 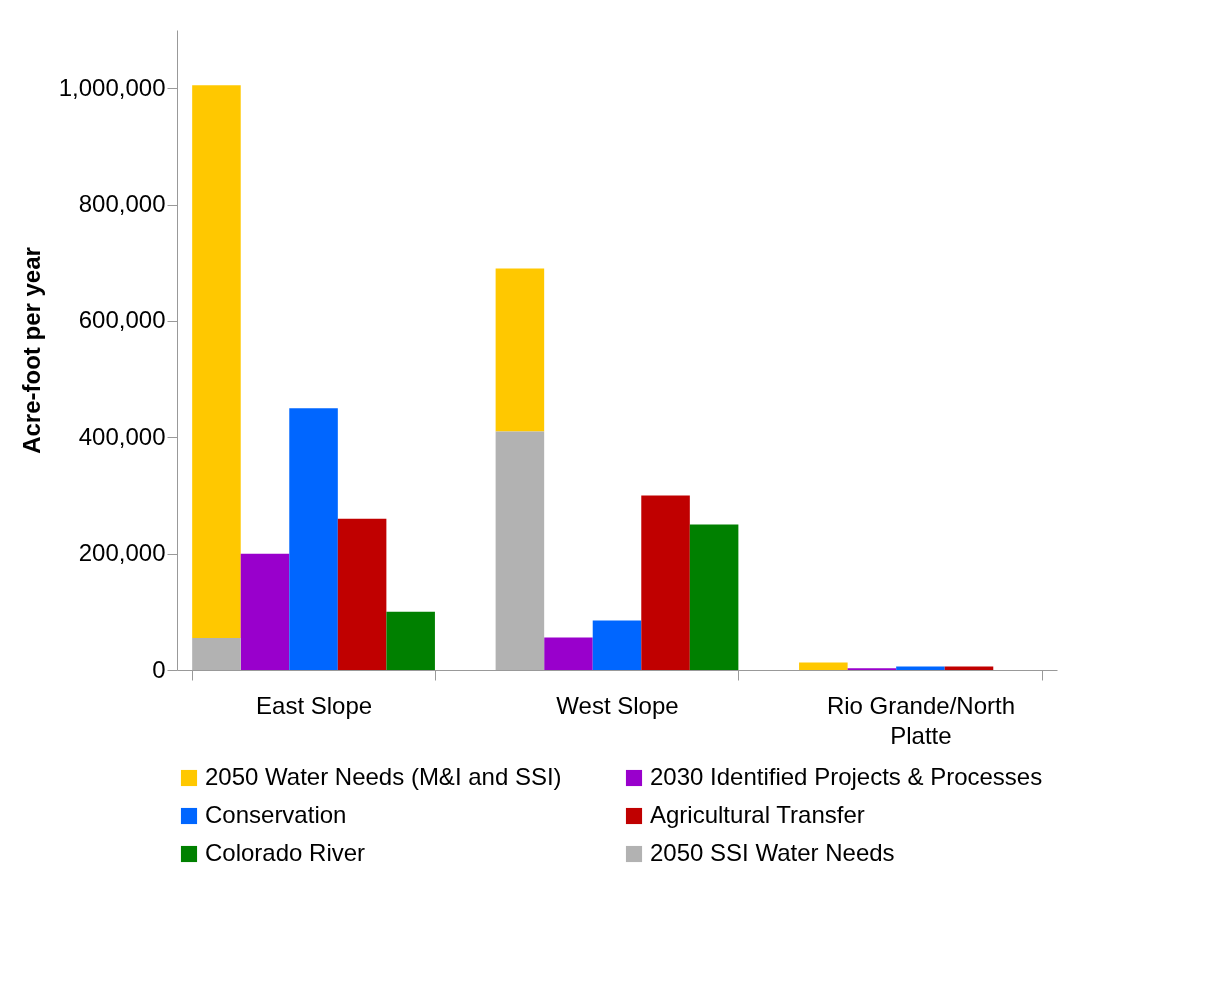 I want to click on y-tick-label: 200,000, so click(x=122, y=553).